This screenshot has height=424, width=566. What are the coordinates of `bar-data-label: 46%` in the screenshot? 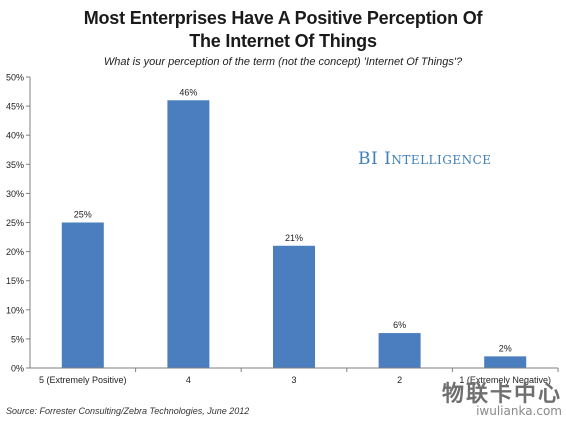 It's located at (188, 92).